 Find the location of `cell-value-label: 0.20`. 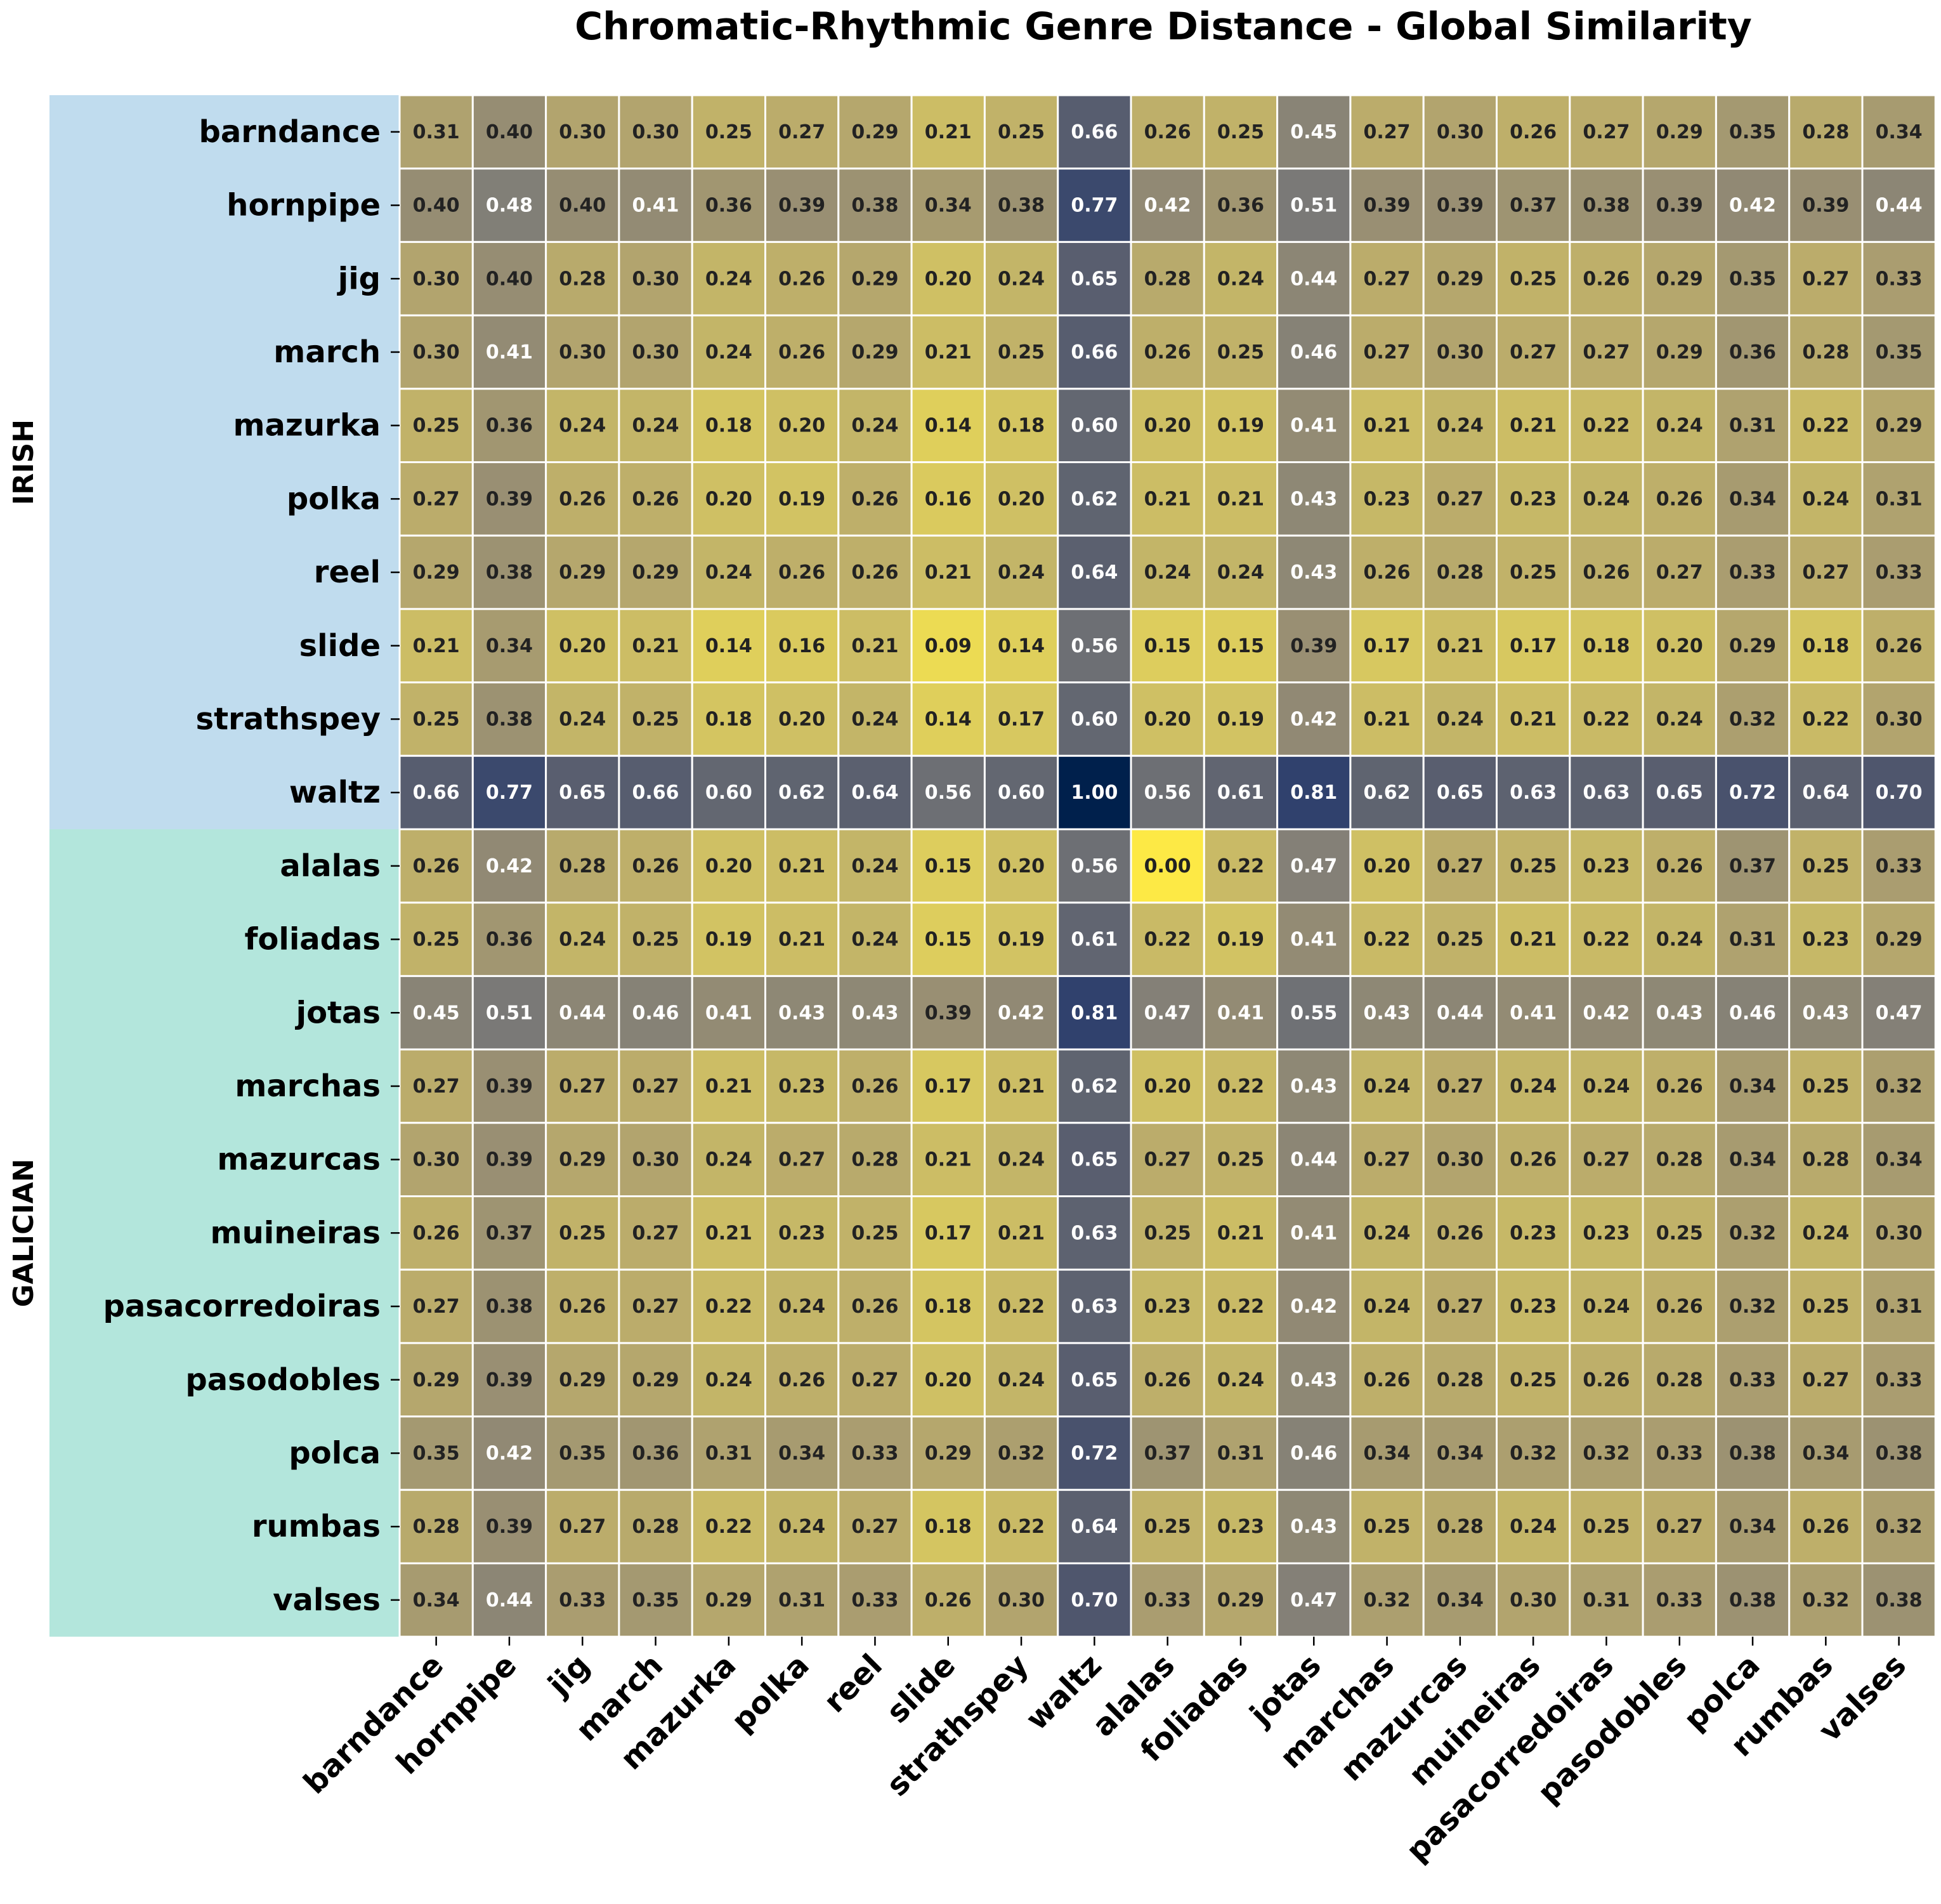

cell-value-label: 0.20 is located at coordinates (1387, 866).